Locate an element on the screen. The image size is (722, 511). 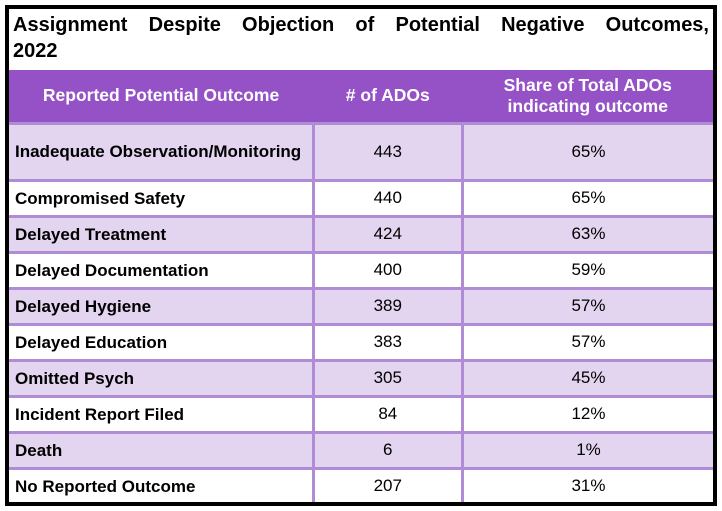
cell-share: 1% is located at coordinates (586, 450).